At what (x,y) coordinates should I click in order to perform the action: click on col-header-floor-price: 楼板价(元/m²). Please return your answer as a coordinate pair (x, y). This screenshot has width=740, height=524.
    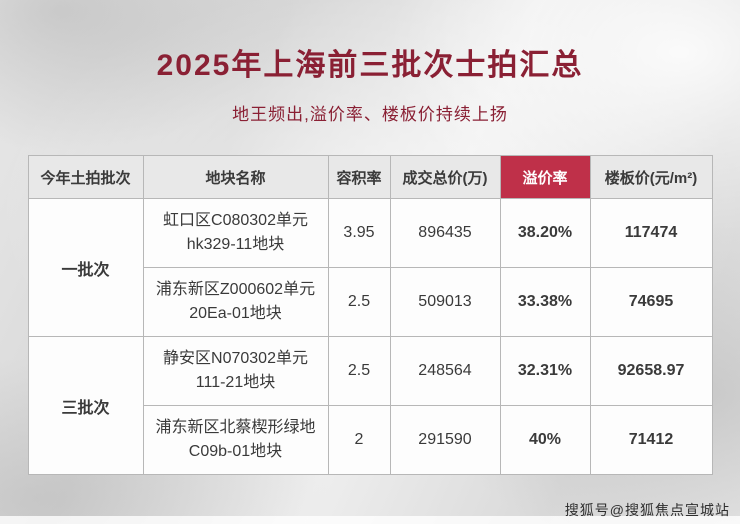
    Looking at the image, I should click on (651, 177).